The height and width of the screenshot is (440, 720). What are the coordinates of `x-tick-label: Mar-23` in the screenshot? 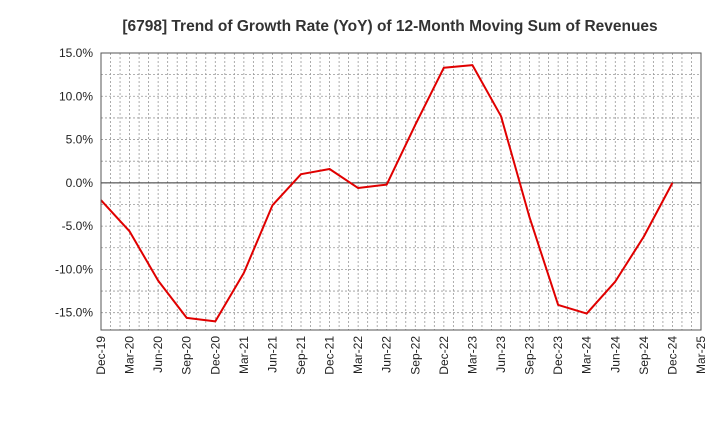 It's located at (472, 355).